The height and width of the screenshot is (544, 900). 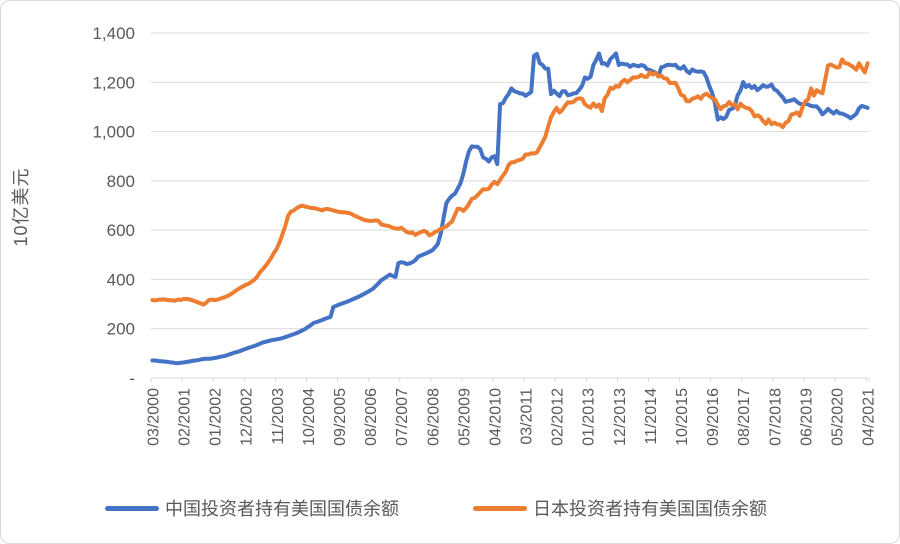 What do you see at coordinates (153, 417) in the screenshot?
I see `x-tick-label: 03/2000` at bounding box center [153, 417].